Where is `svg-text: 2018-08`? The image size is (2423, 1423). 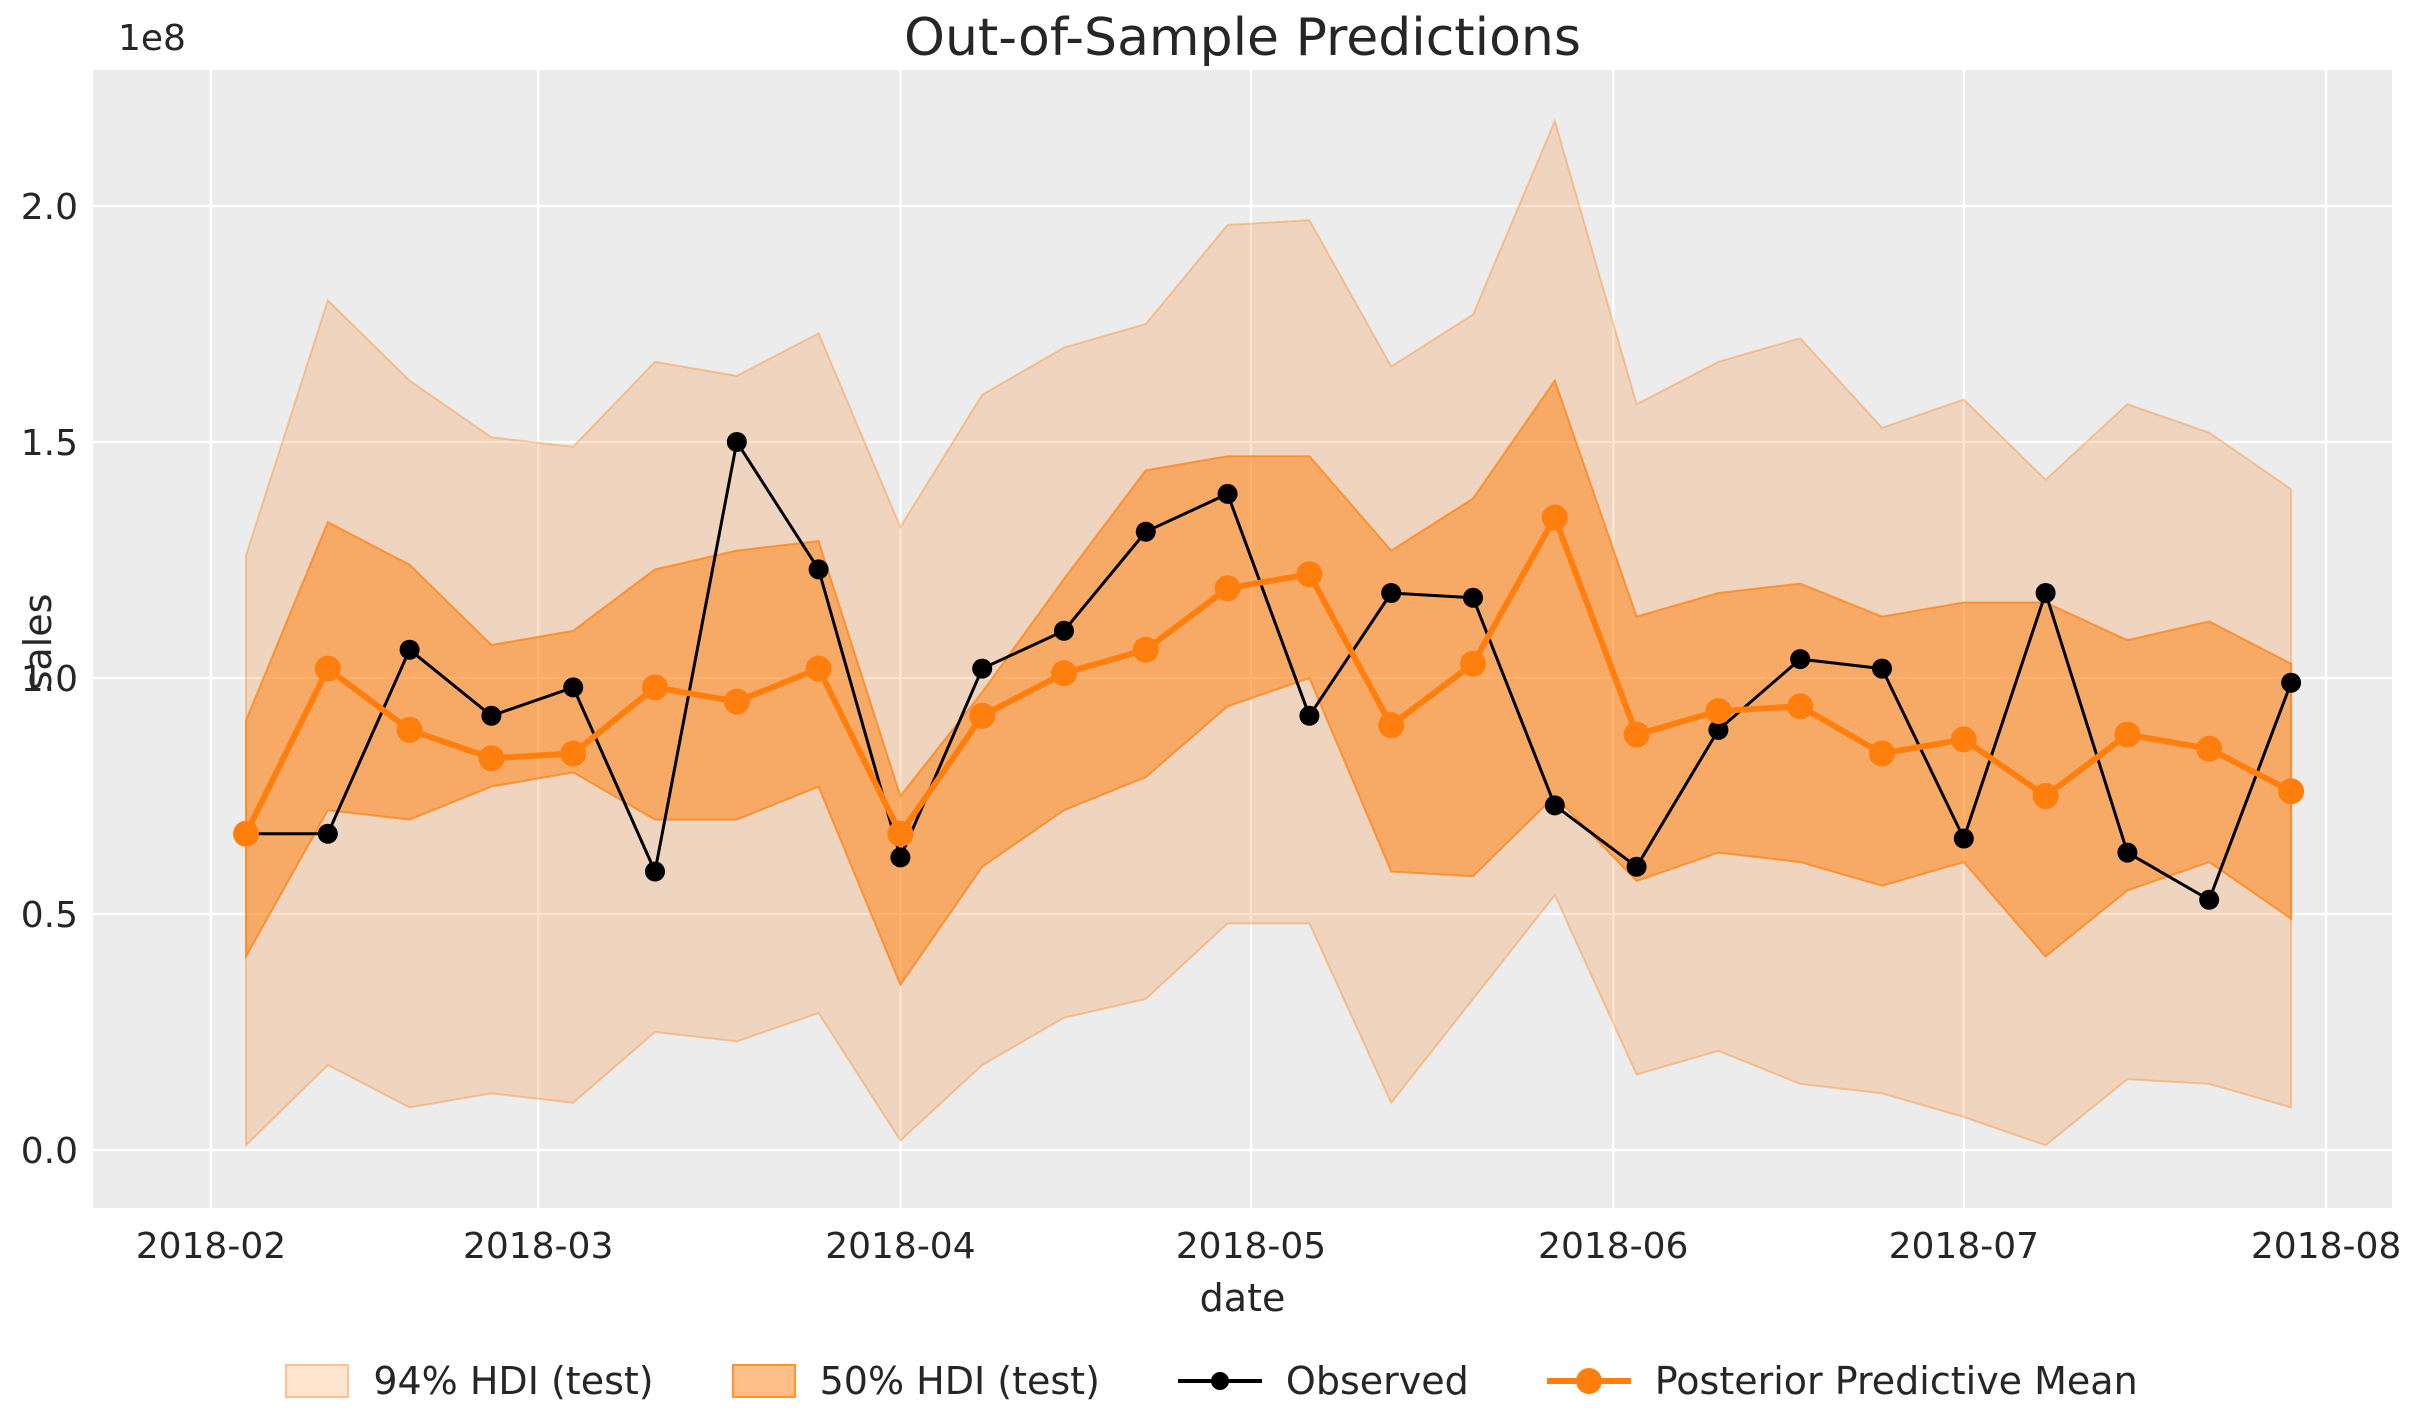 svg-text: 2018-08 is located at coordinates (2326, 1246).